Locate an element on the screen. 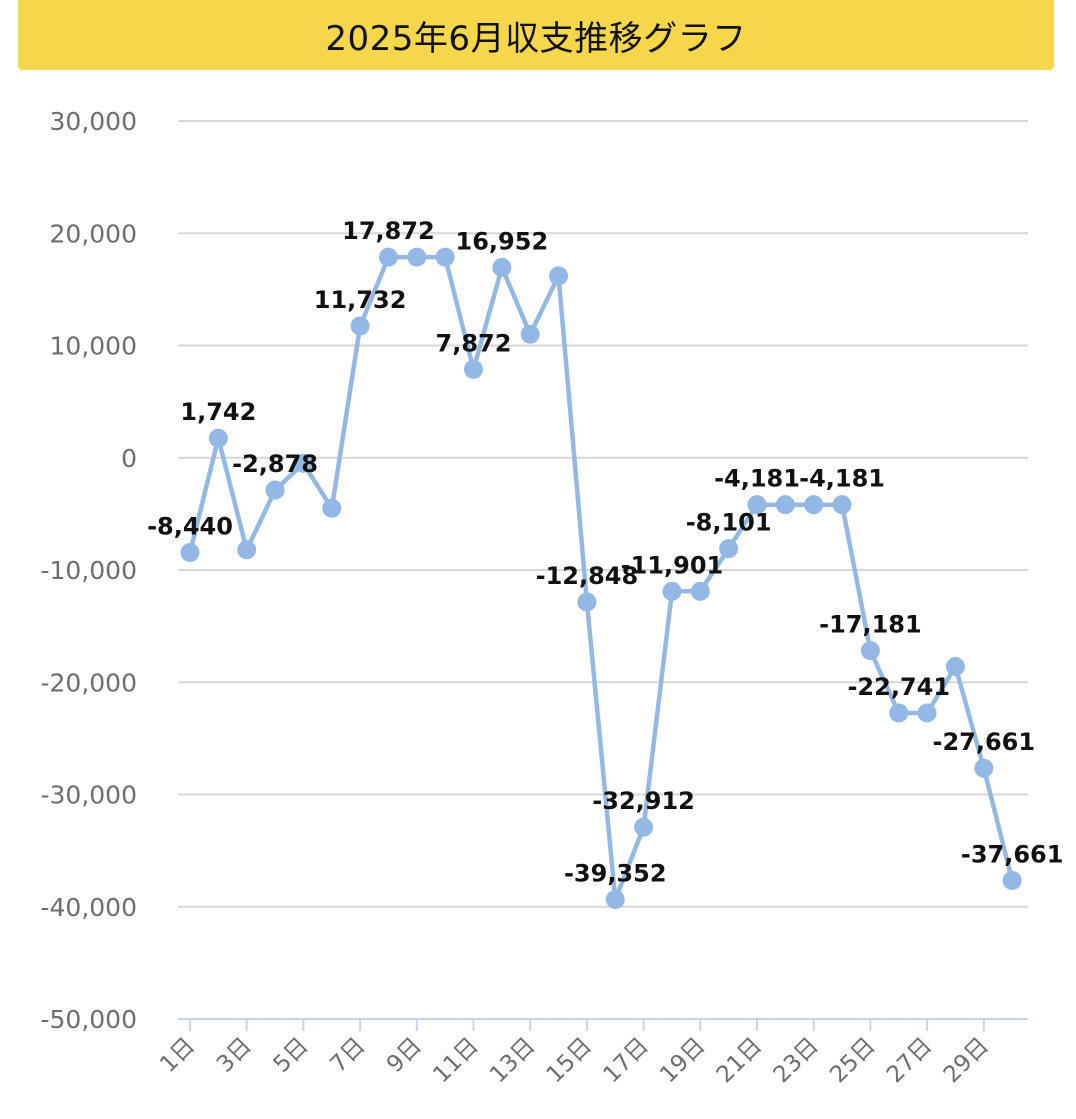  data-label: 16,952 is located at coordinates (502, 241).